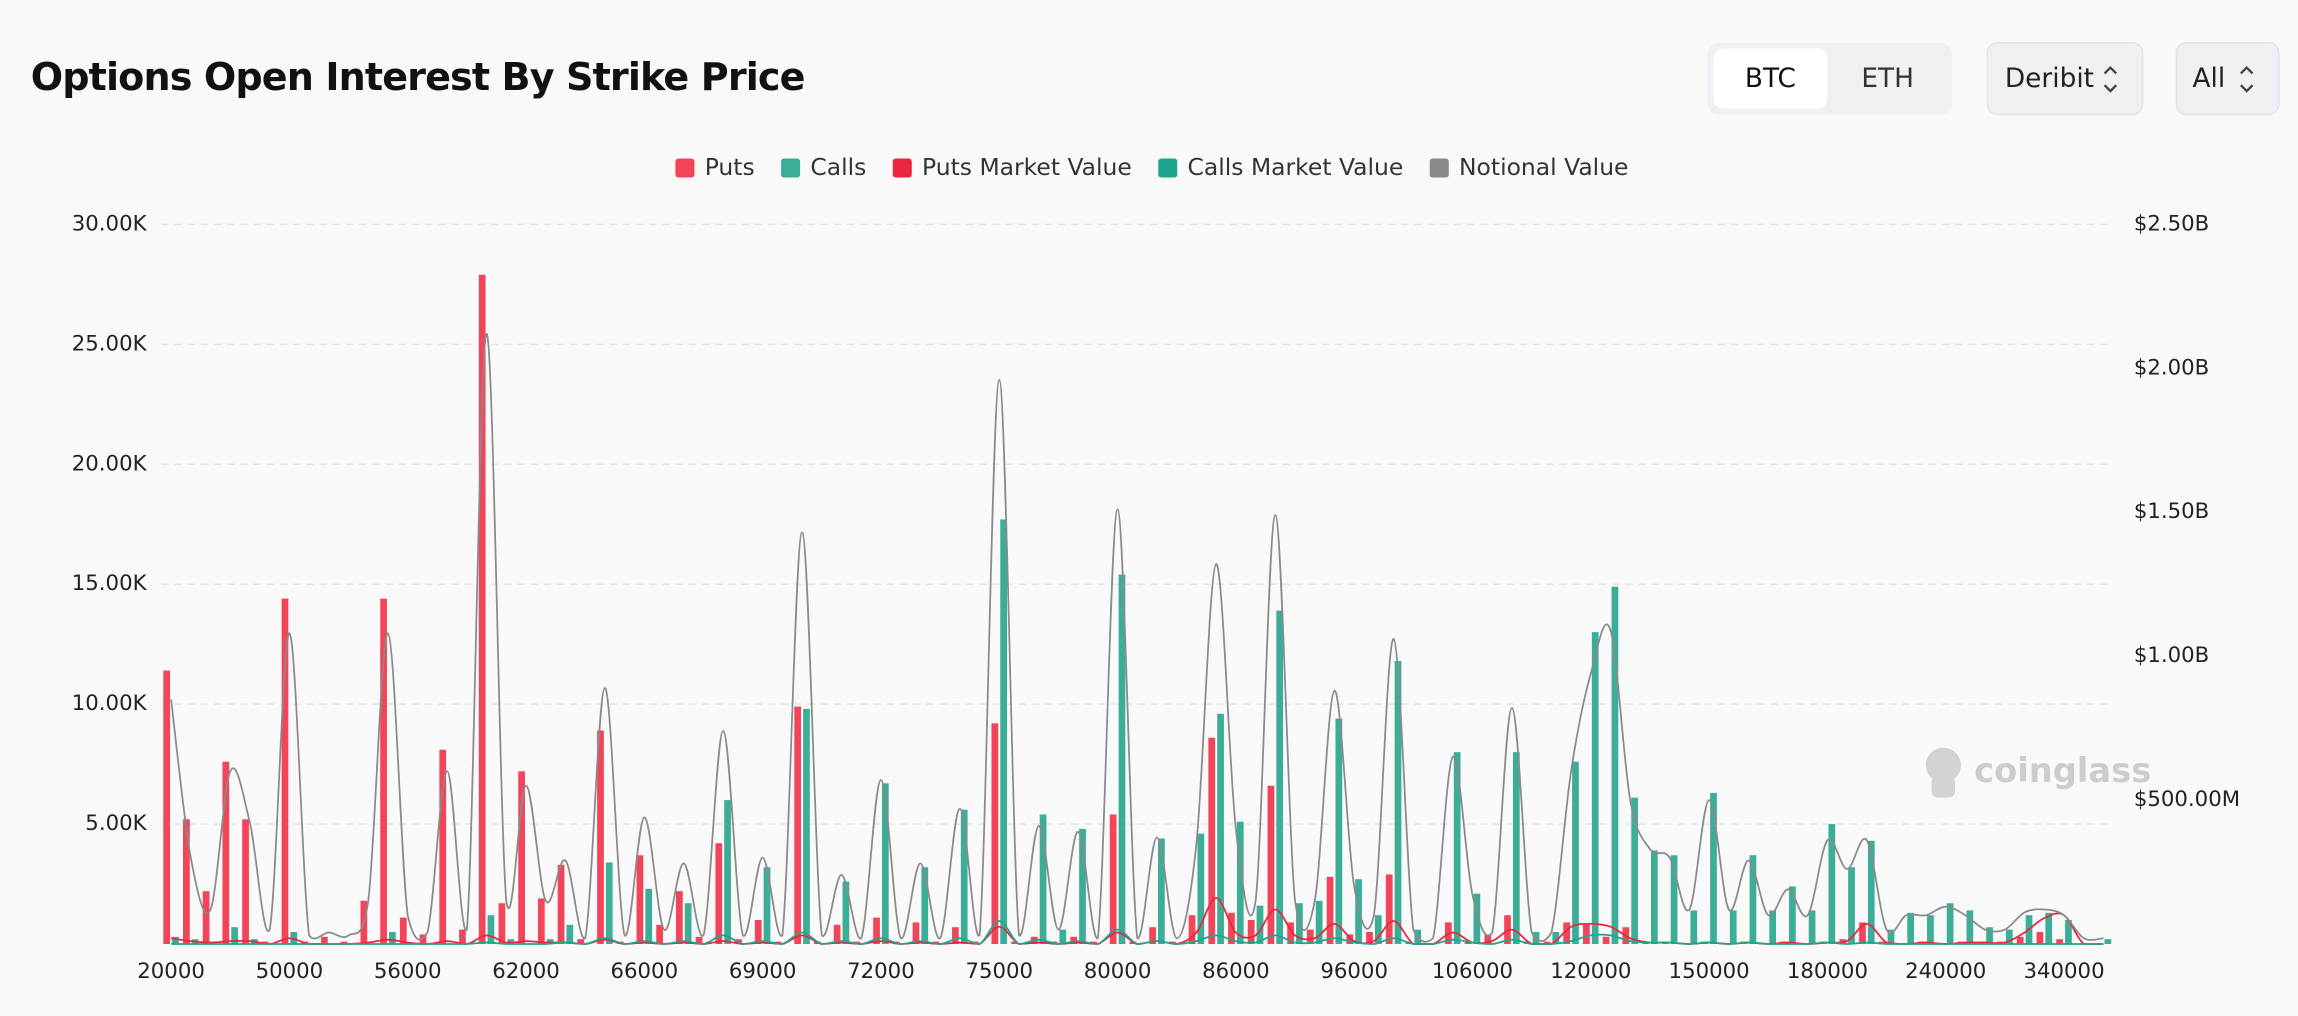  I want to click on coin-switch: BTC ETH, so click(1830, 78).